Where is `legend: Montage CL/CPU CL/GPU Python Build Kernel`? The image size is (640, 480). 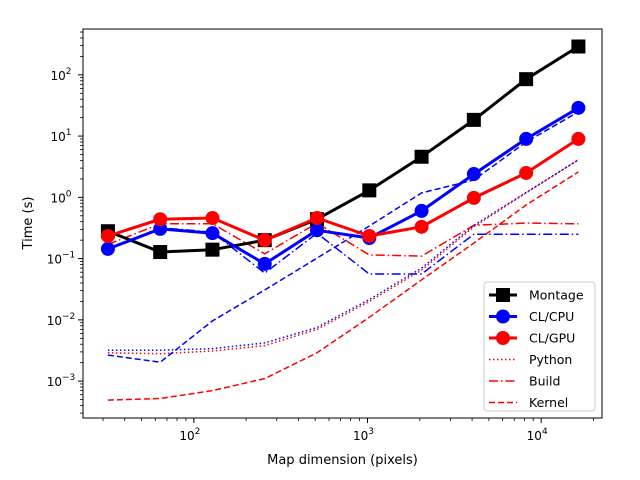 legend: Montage CL/CPU CL/GPU Python Build Kernel is located at coordinates (539, 346).